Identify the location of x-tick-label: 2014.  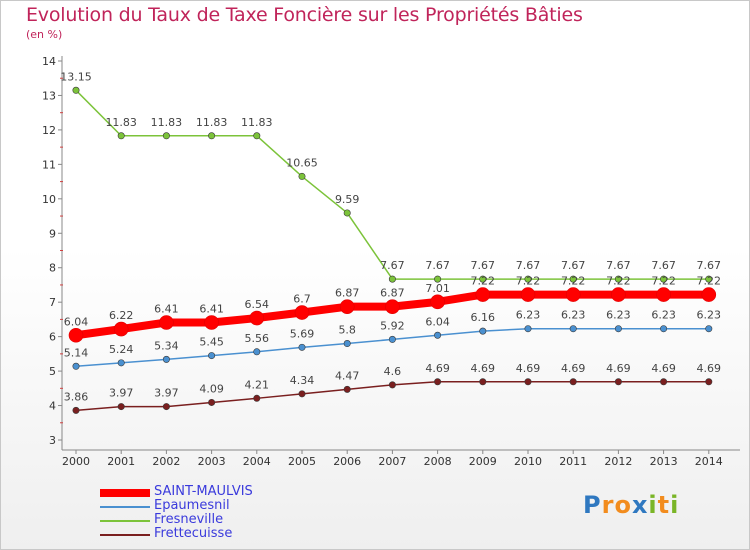
(709, 461).